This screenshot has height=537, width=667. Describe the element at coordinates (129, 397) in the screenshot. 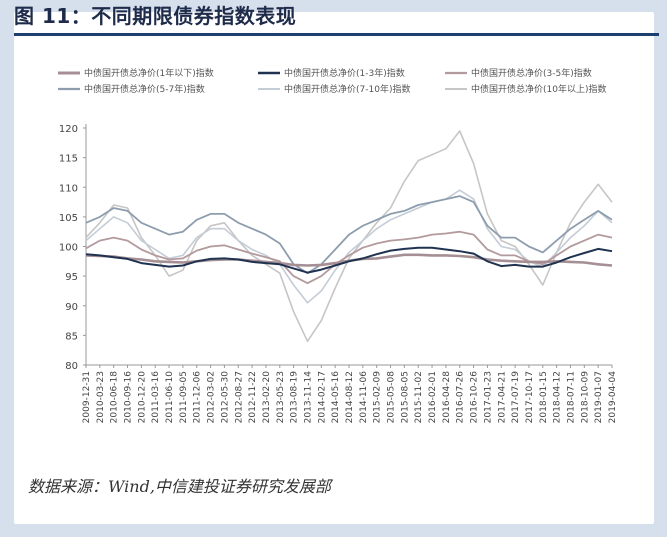

I see `x-tick-label: 2010-09-16` at that location.